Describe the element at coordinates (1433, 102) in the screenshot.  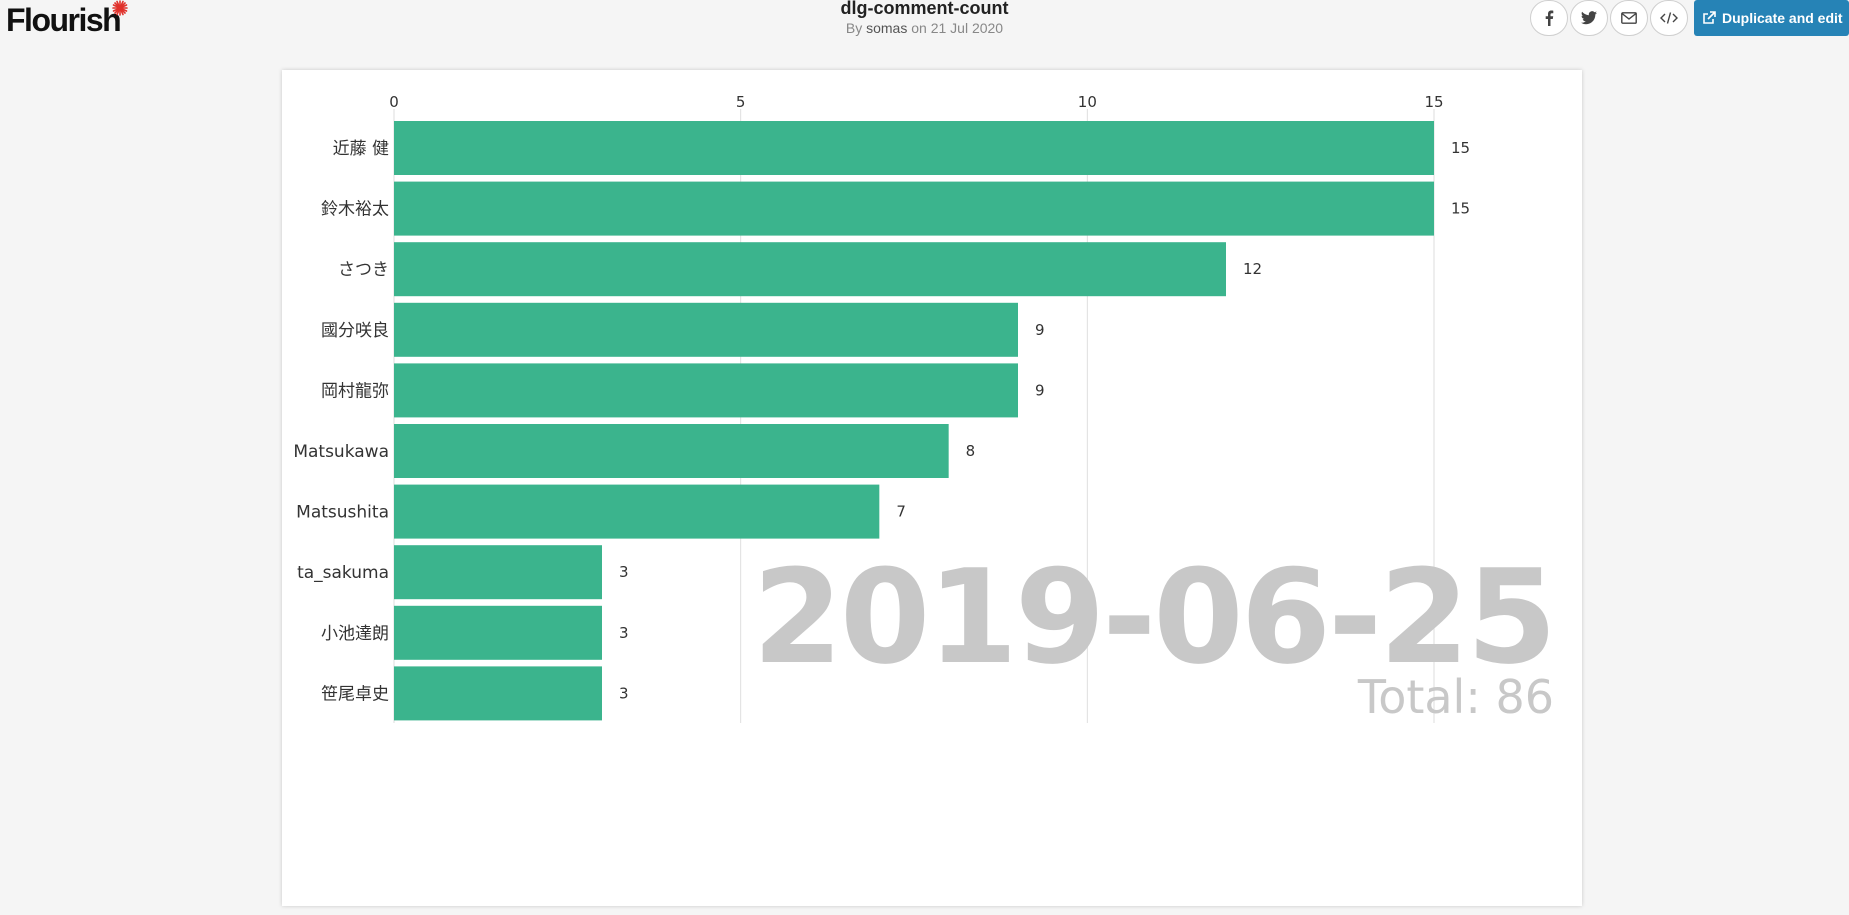
I see `x-tick-label: 15` at that location.